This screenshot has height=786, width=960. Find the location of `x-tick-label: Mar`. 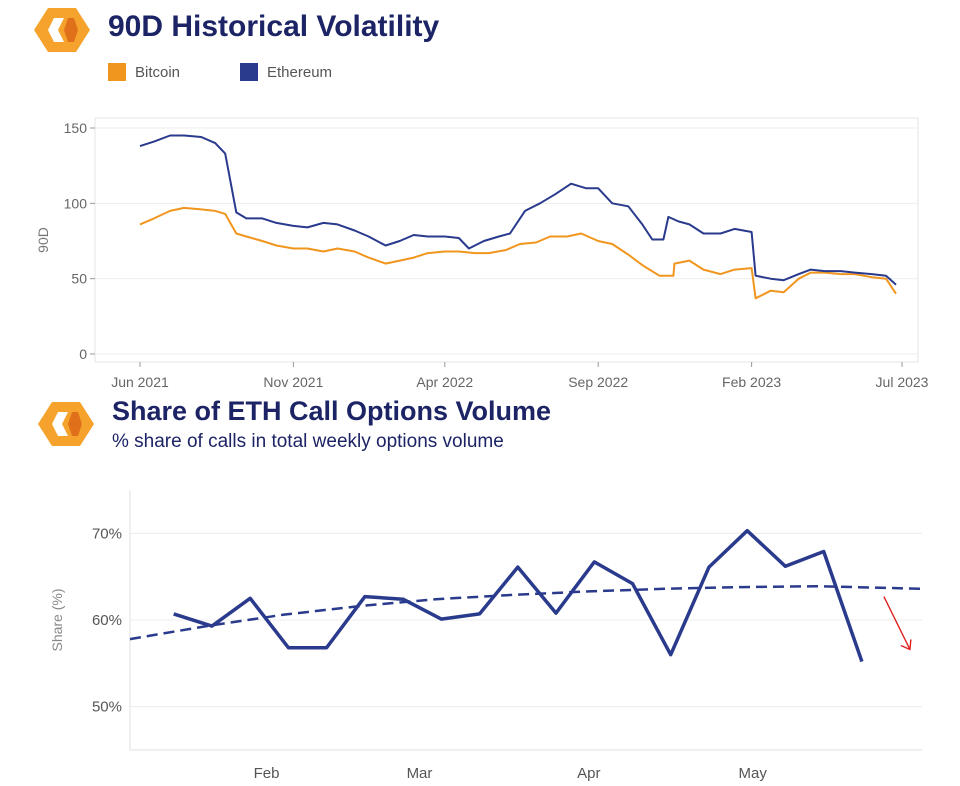

x-tick-label: Mar is located at coordinates (420, 773).